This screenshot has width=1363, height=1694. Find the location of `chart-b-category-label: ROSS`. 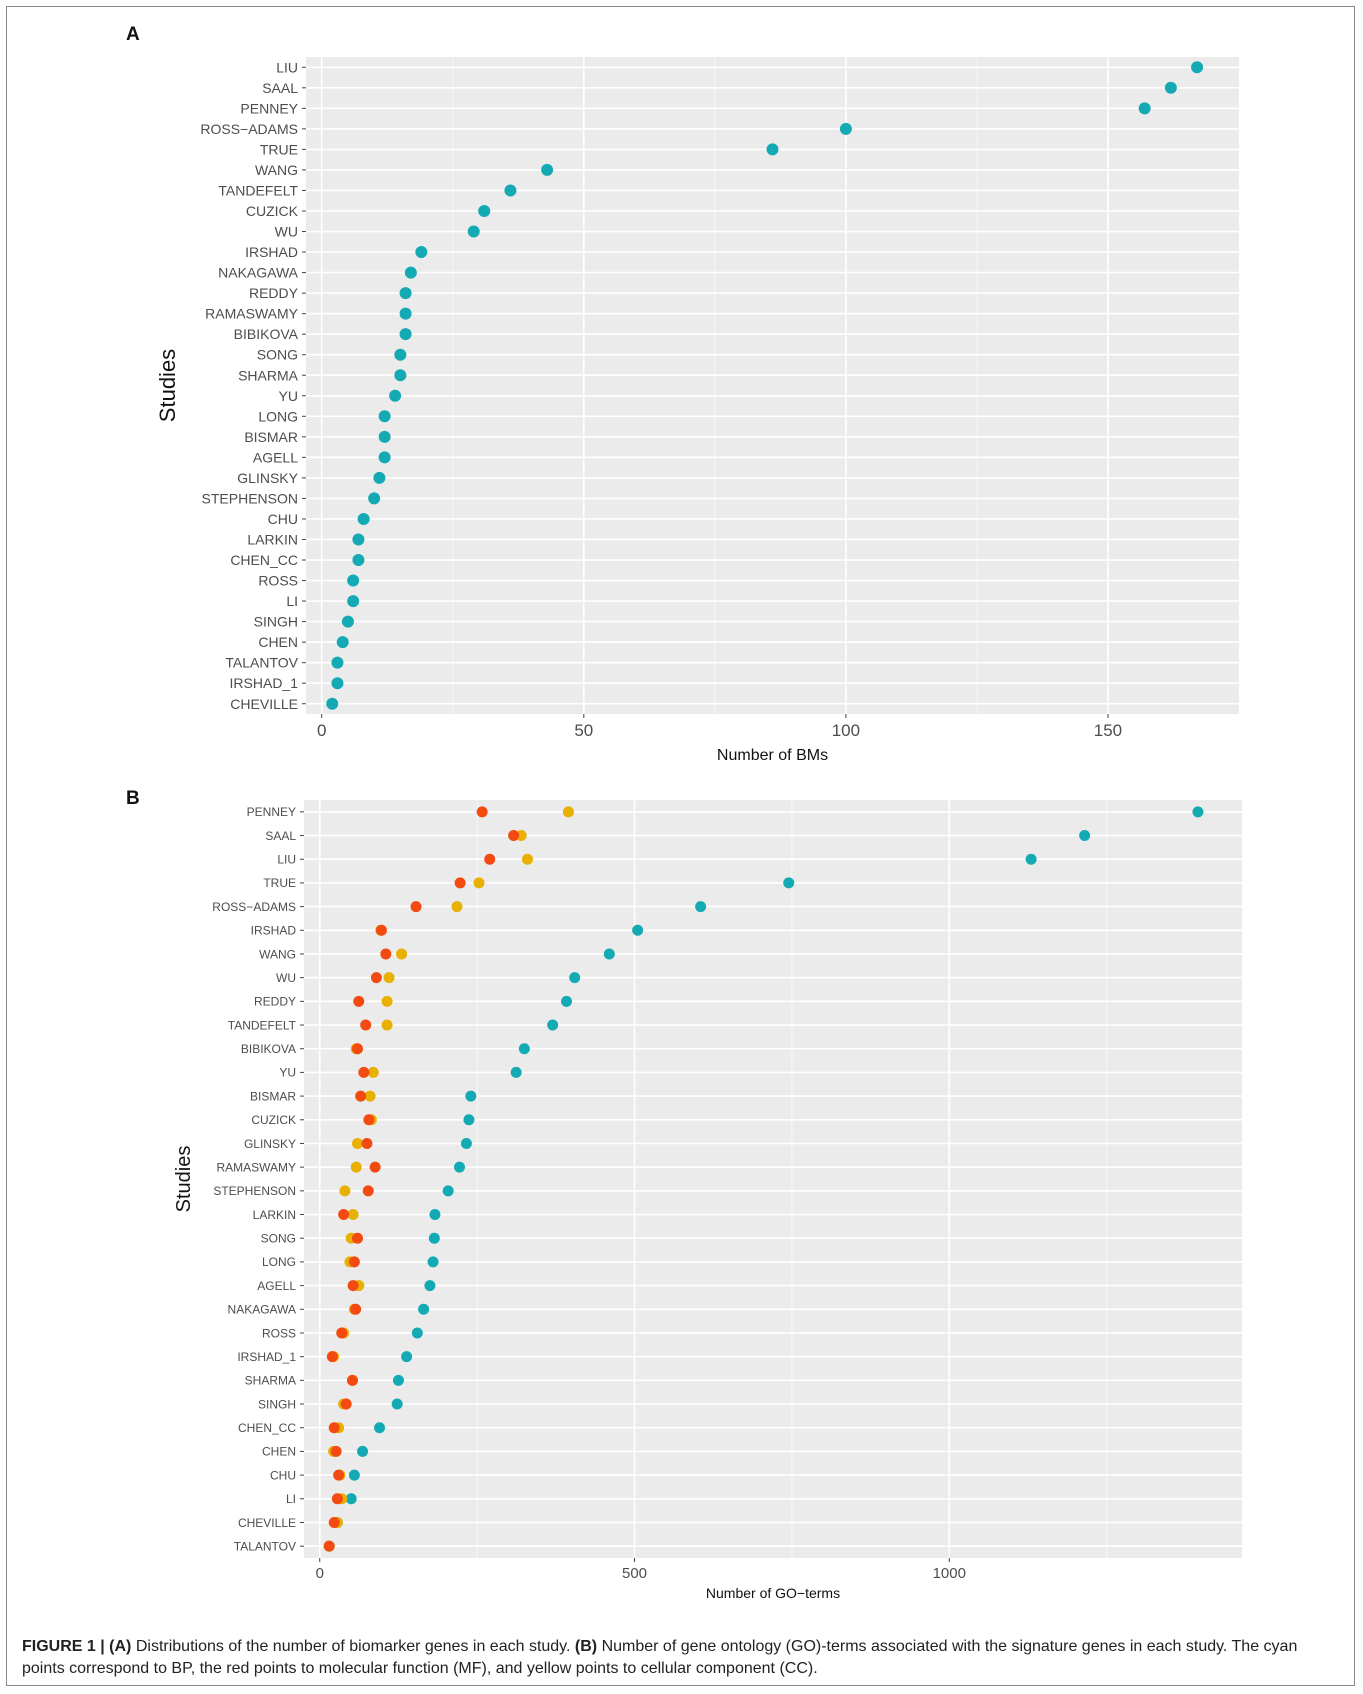

chart-b-category-label: ROSS is located at coordinates (279, 1333).